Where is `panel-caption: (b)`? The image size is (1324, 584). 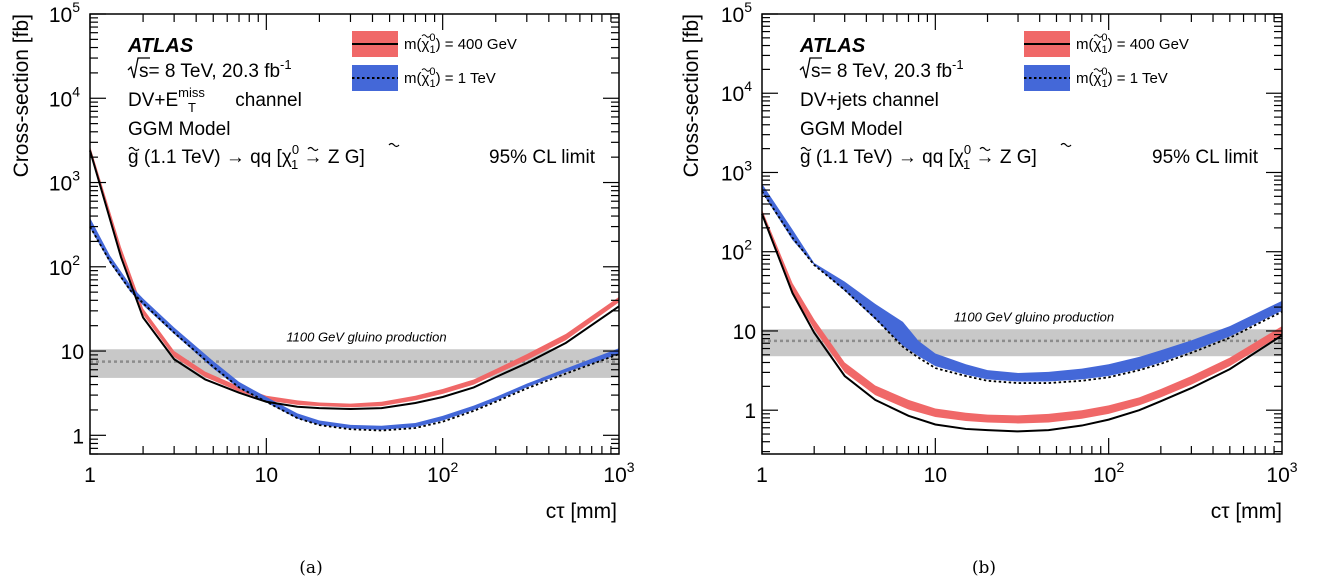
panel-caption: (b) is located at coordinates (984, 568).